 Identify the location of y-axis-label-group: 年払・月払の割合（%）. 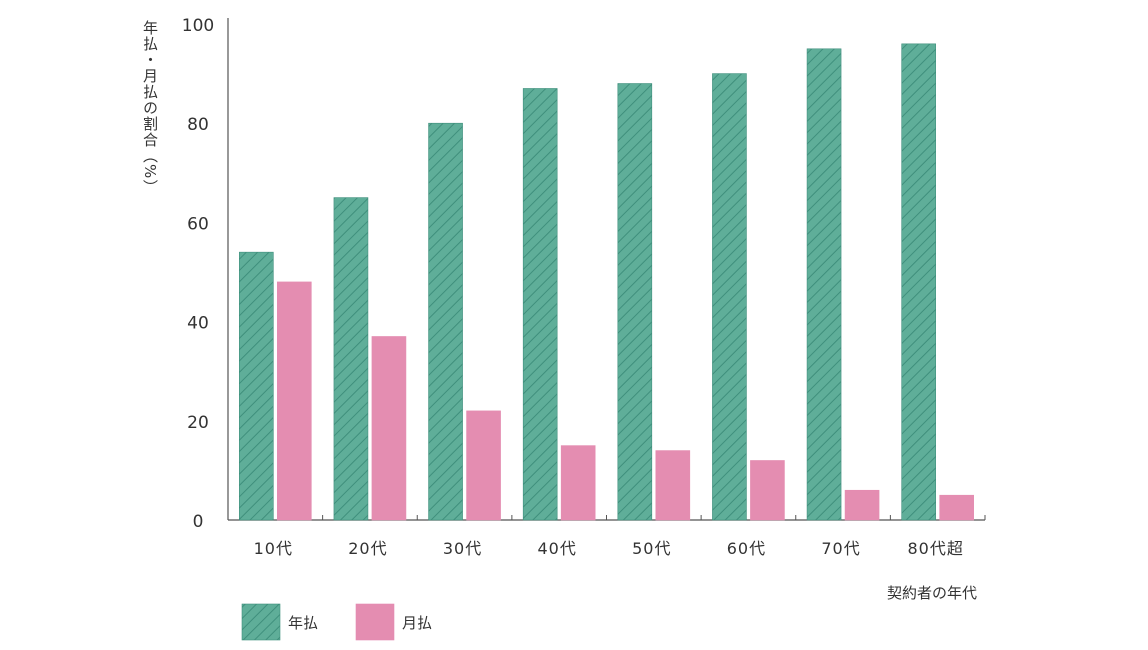
(150, 107).